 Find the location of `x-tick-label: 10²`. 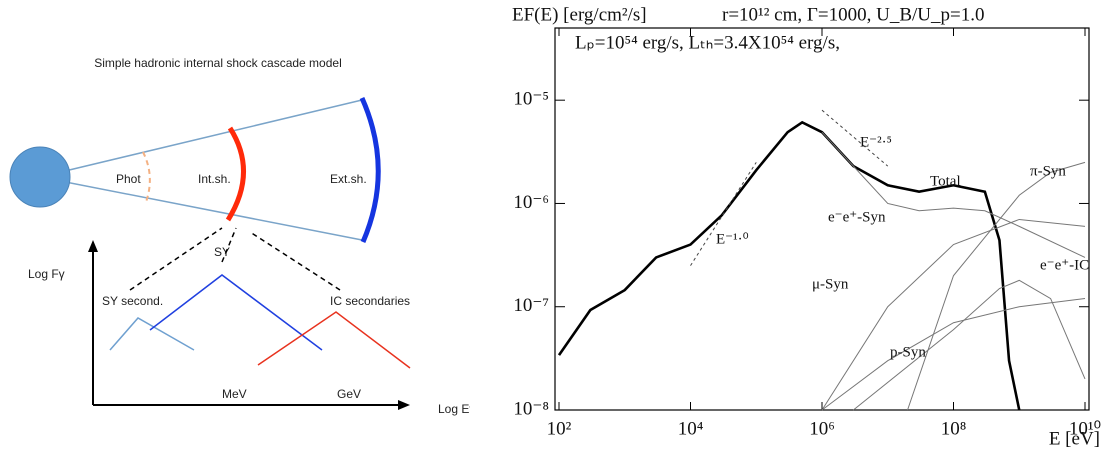

x-tick-label: 10² is located at coordinates (559, 428).